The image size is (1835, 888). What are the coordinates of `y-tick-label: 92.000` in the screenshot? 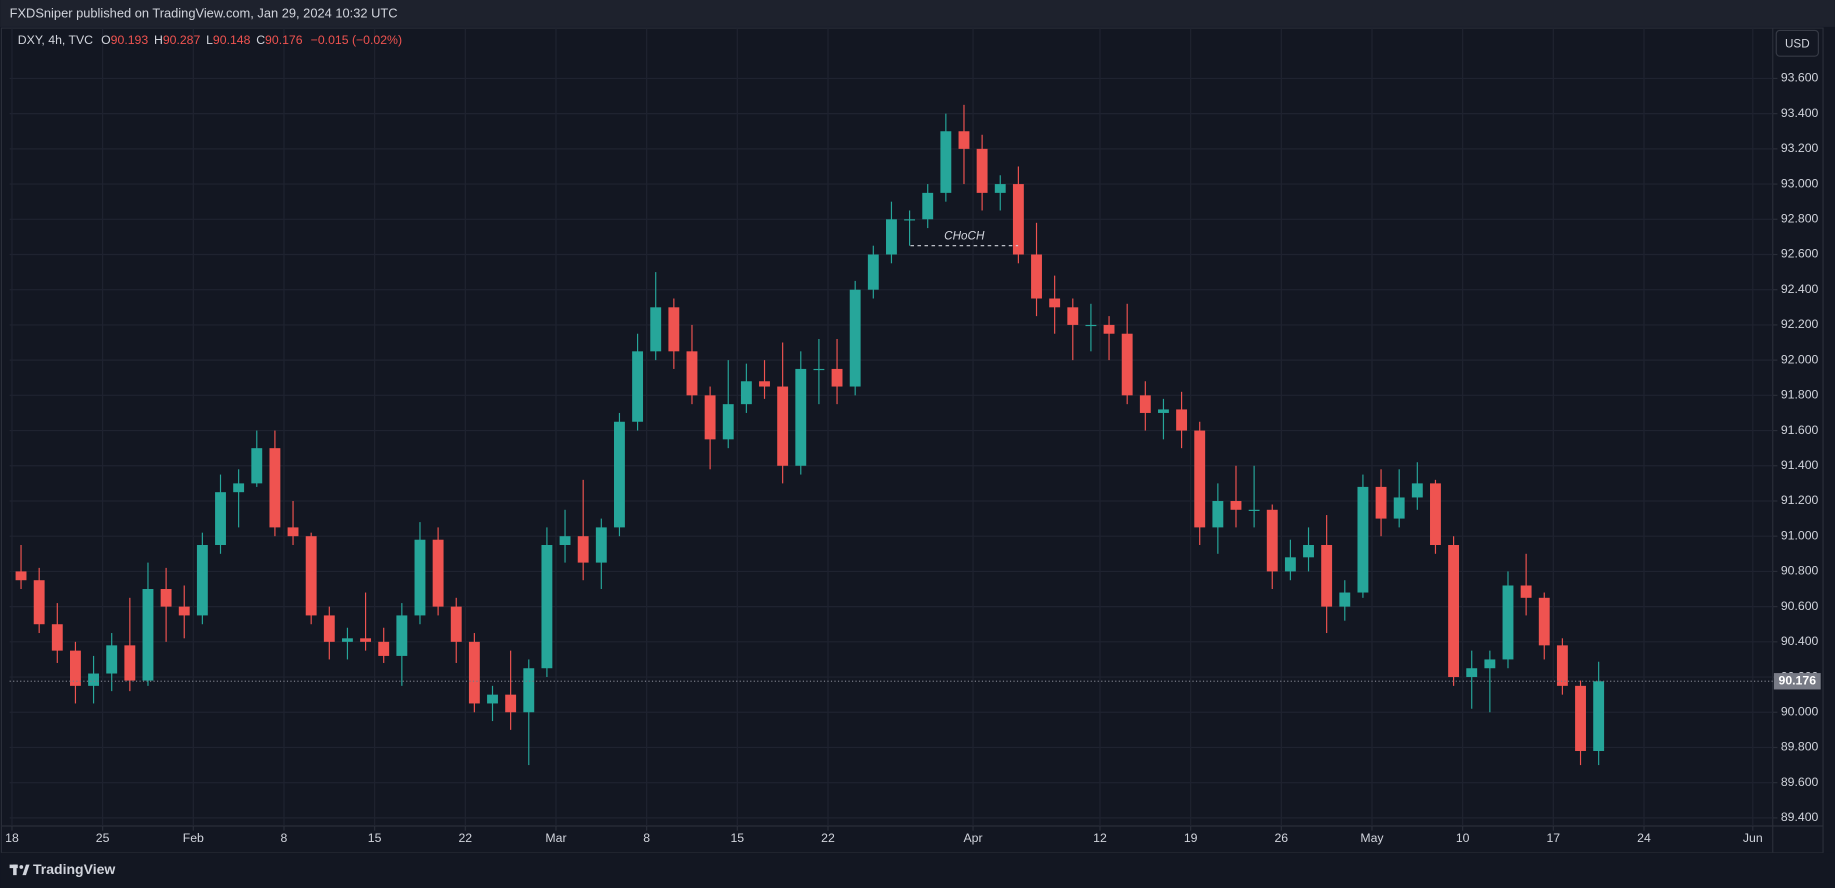 It's located at (1800, 359).